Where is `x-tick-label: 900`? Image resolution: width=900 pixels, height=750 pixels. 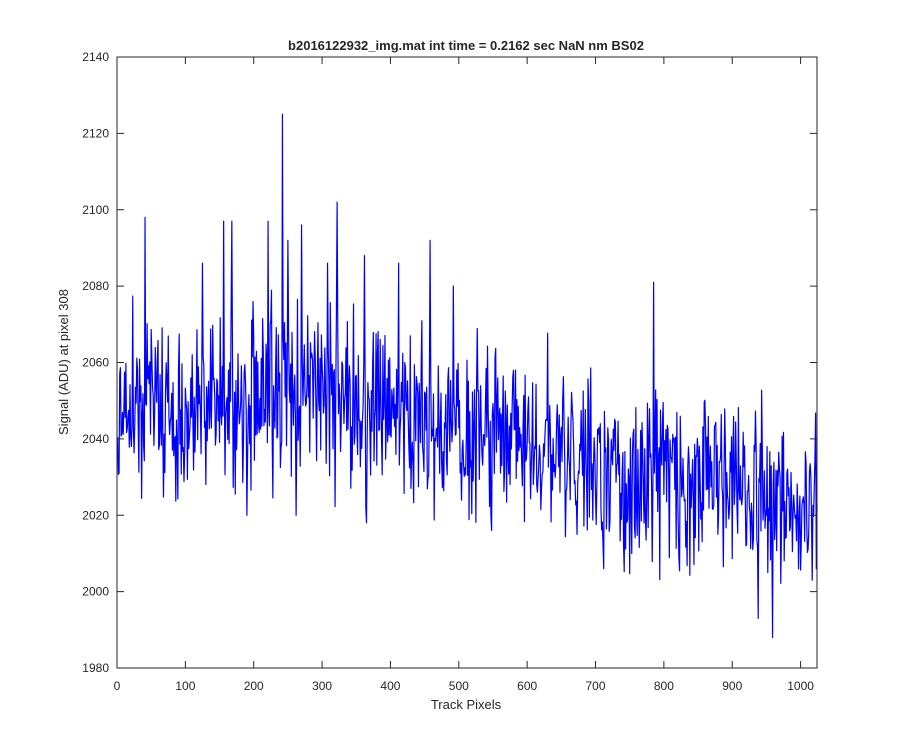 x-tick-label: 900 is located at coordinates (732, 686).